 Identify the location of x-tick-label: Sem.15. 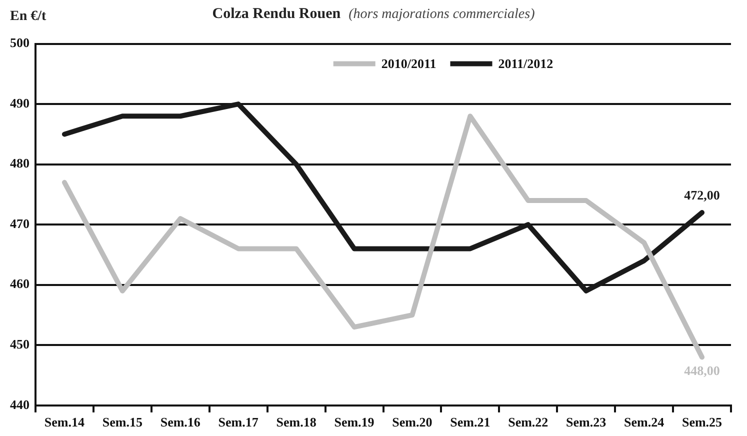
(122, 422).